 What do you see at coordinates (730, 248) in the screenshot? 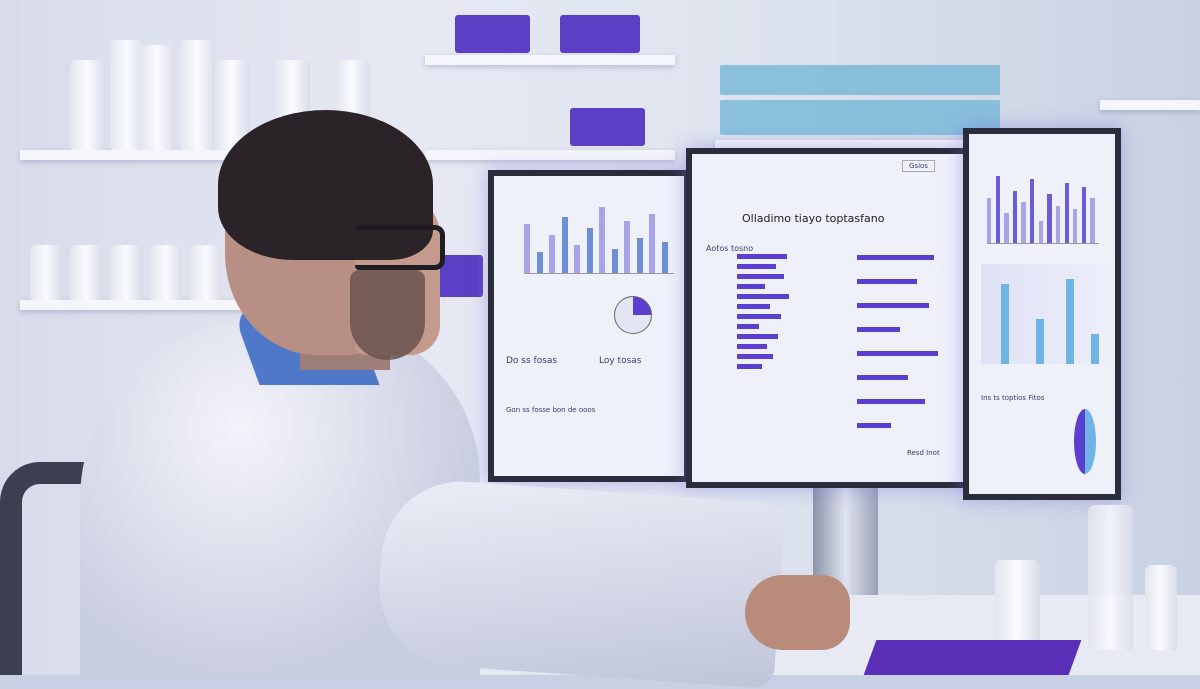
I see `section-label: Aotos tosno` at bounding box center [730, 248].